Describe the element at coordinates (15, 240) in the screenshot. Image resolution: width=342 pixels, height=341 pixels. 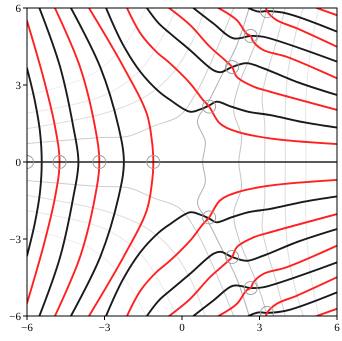
I see `y-tick-label: −3` at that location.